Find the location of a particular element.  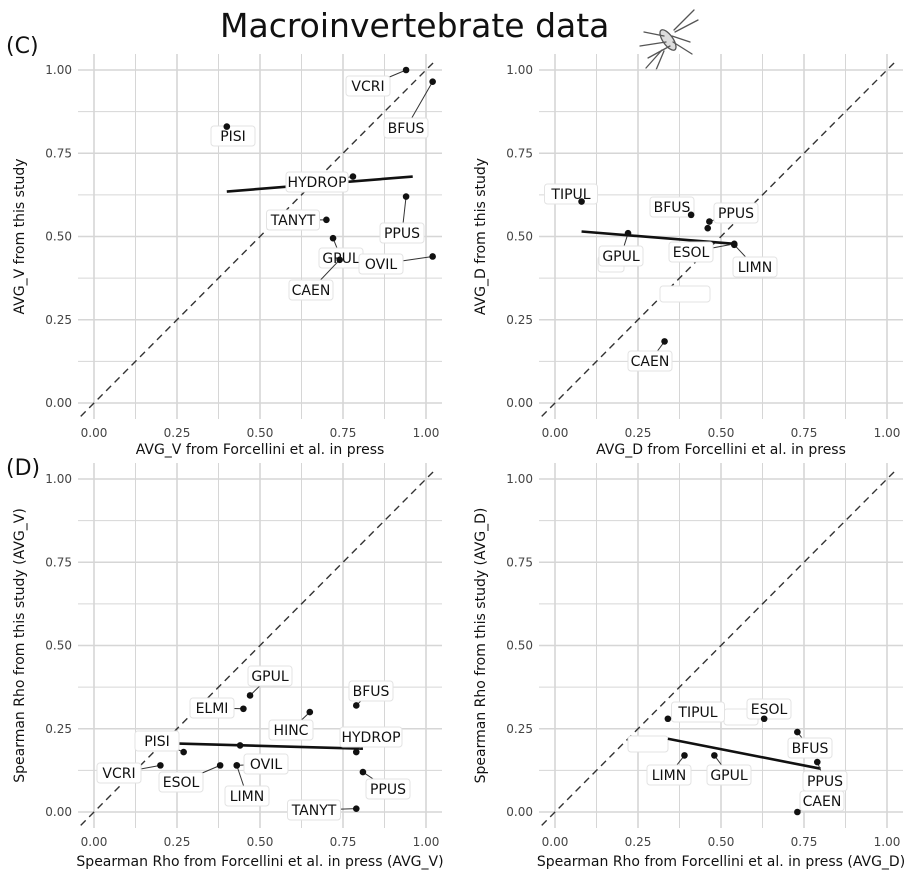

y-axis-title: Spearman Rho from this study (AVG_V) is located at coordinates (20, 645).